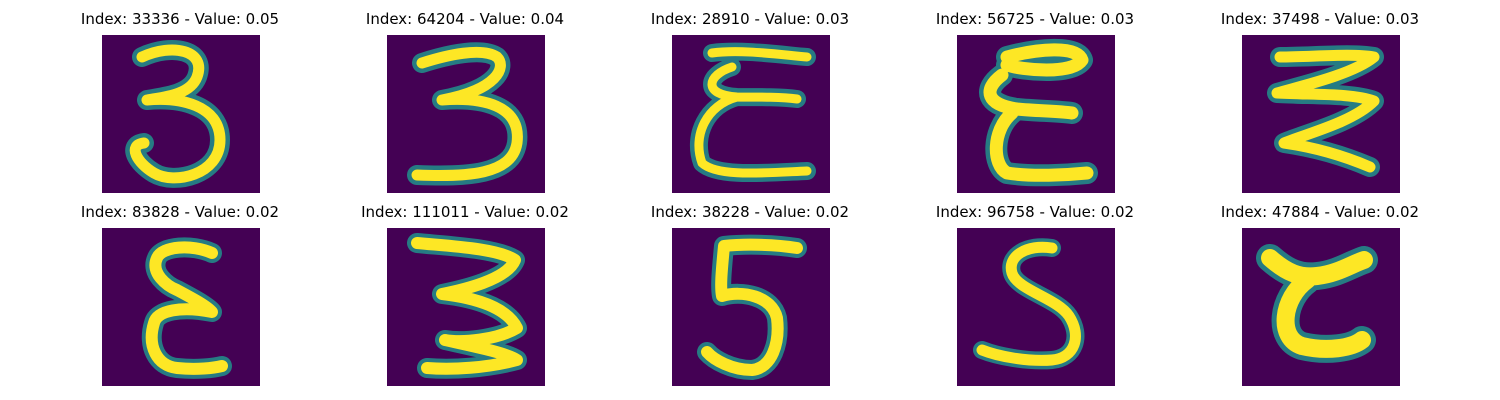  I want to click on digit-panel-8: Index: 38228 - Value: 0.02, so click(750, 289).